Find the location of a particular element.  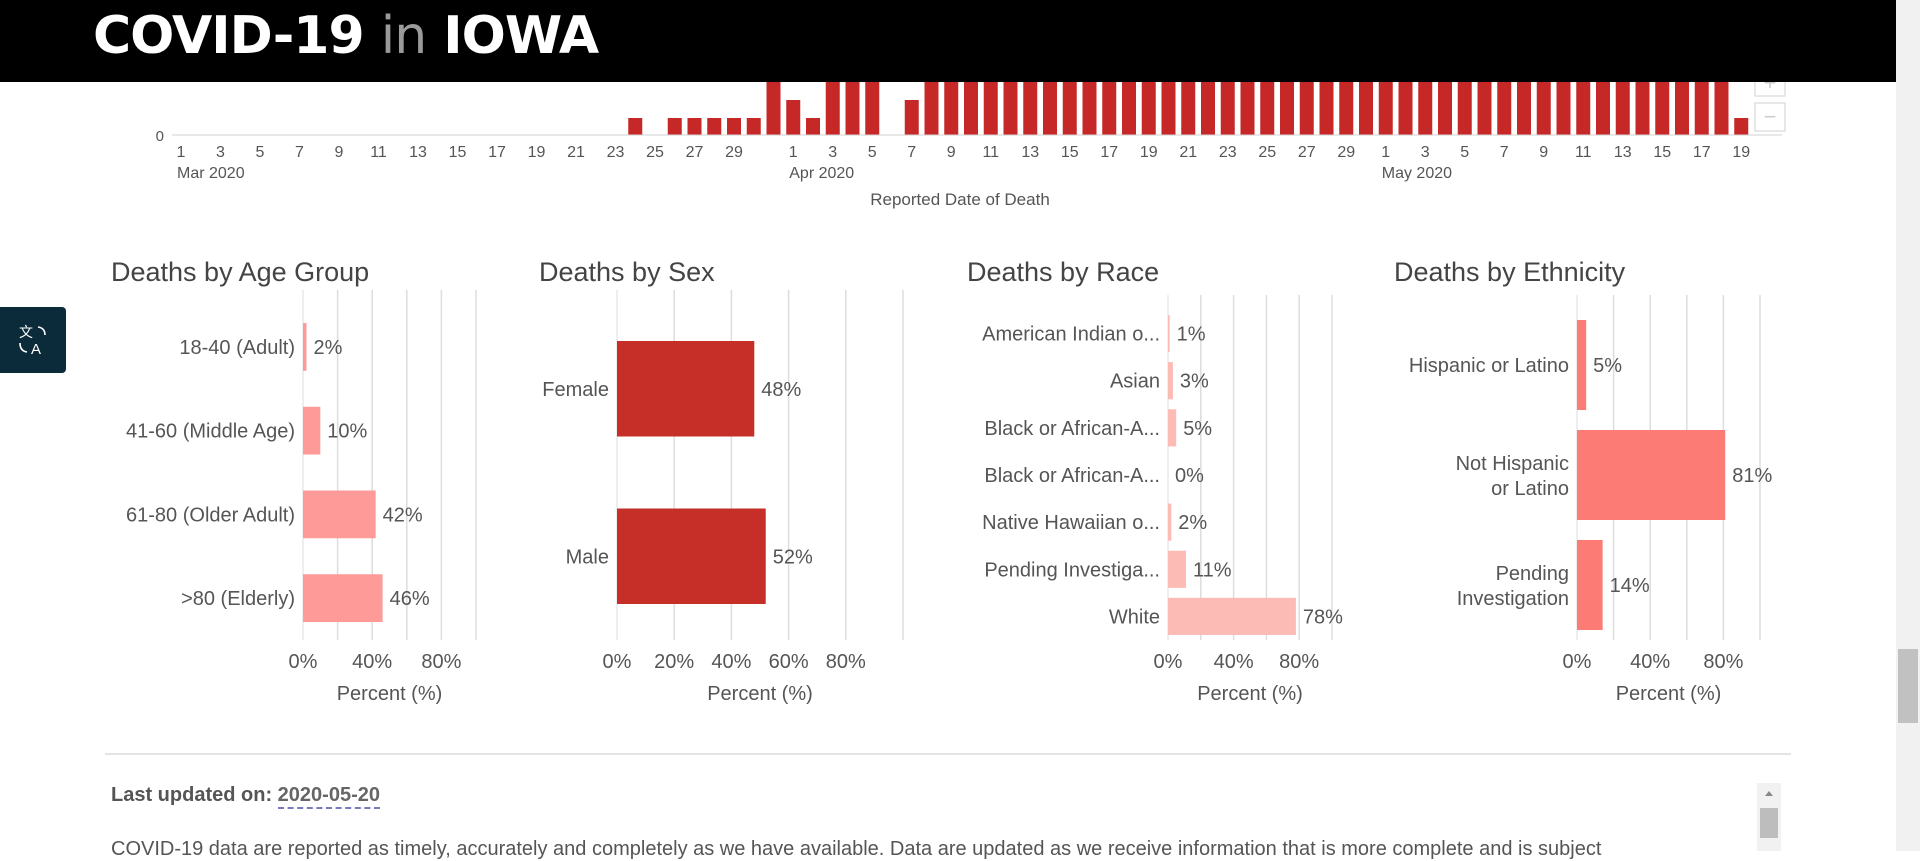

notes-scroll-thumb is located at coordinates (1769, 823).